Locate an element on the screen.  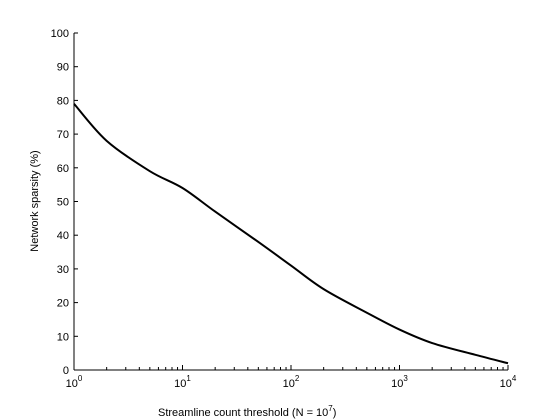
x-axis-label-main: Streamline count threshold (N = 10 is located at coordinates (243, 413).